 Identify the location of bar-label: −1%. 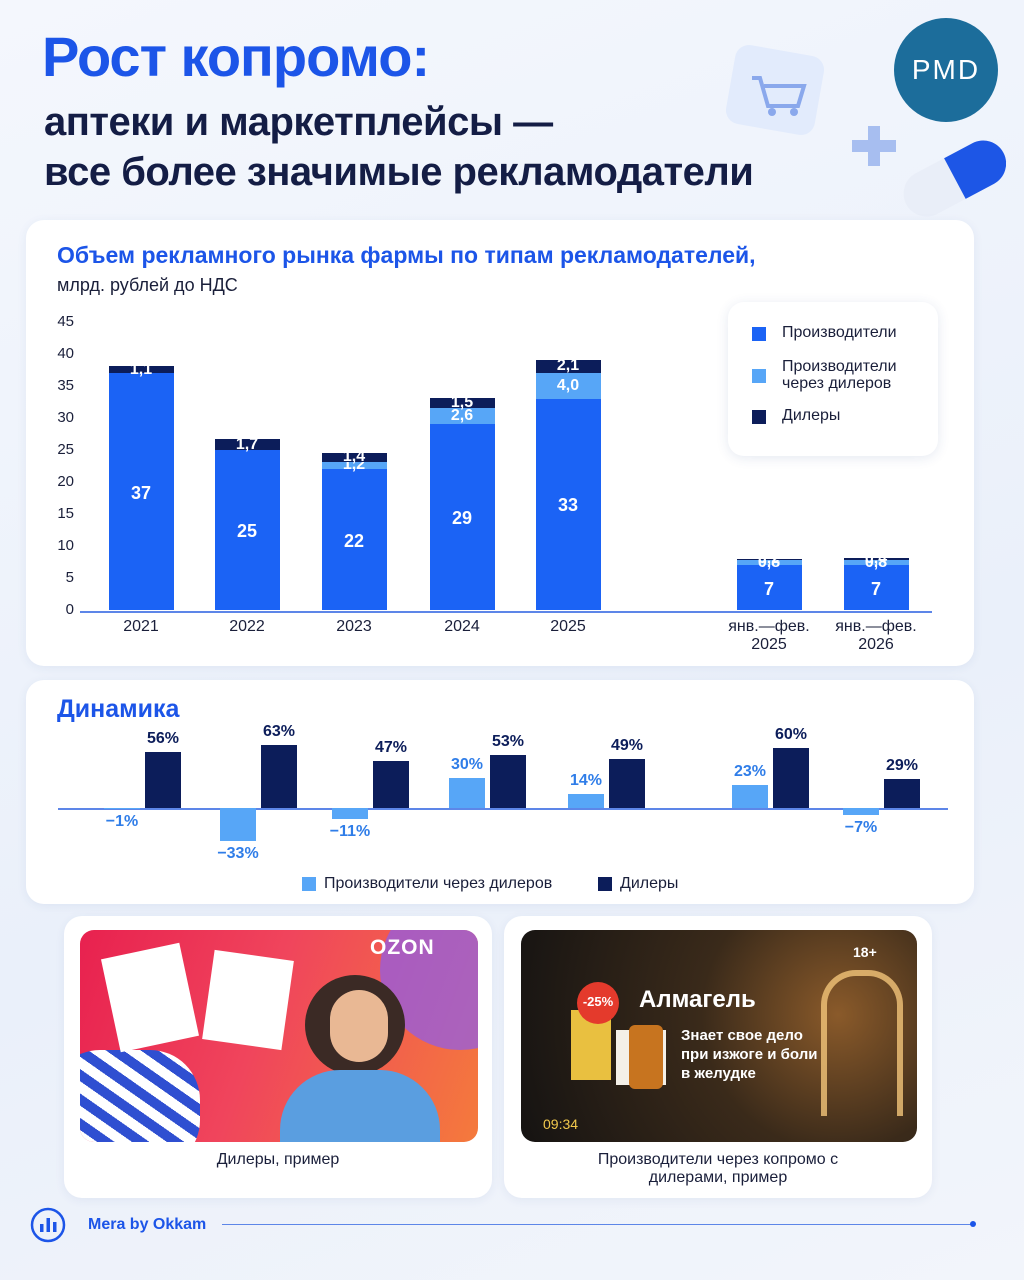
(122, 821).